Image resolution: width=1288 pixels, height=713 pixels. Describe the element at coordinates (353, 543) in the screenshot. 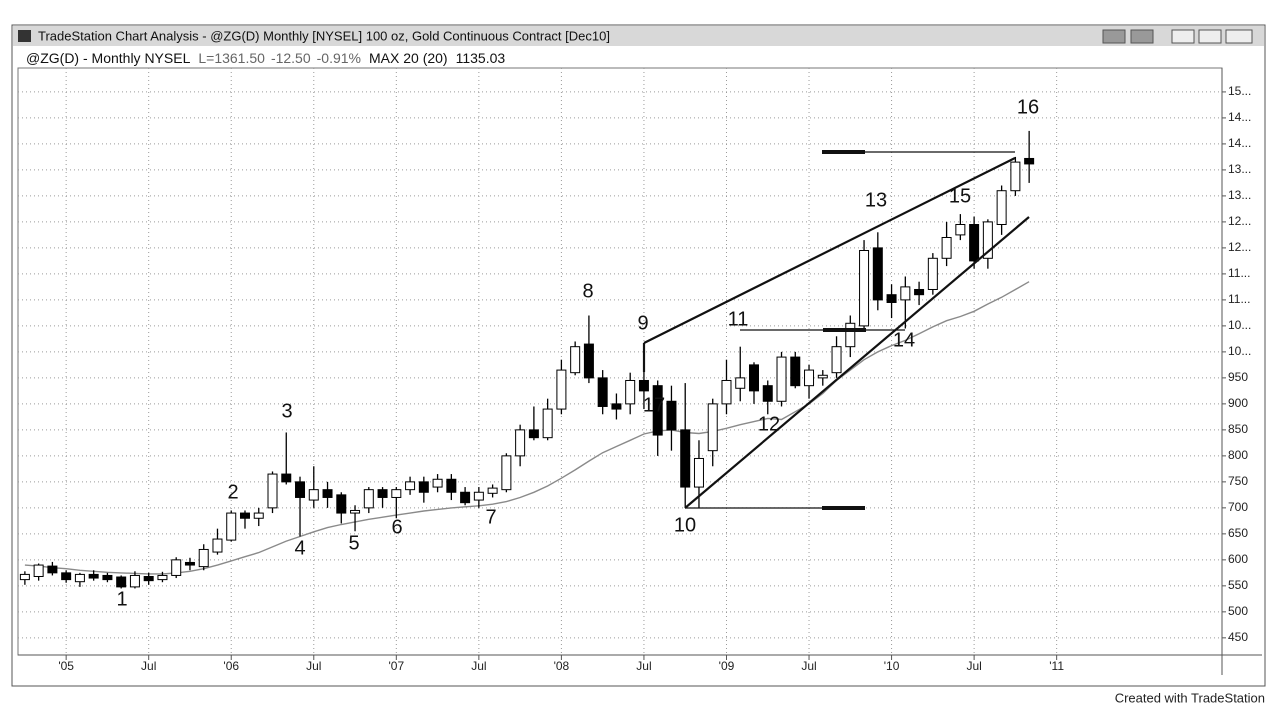

I see `wave-label: 5` at that location.